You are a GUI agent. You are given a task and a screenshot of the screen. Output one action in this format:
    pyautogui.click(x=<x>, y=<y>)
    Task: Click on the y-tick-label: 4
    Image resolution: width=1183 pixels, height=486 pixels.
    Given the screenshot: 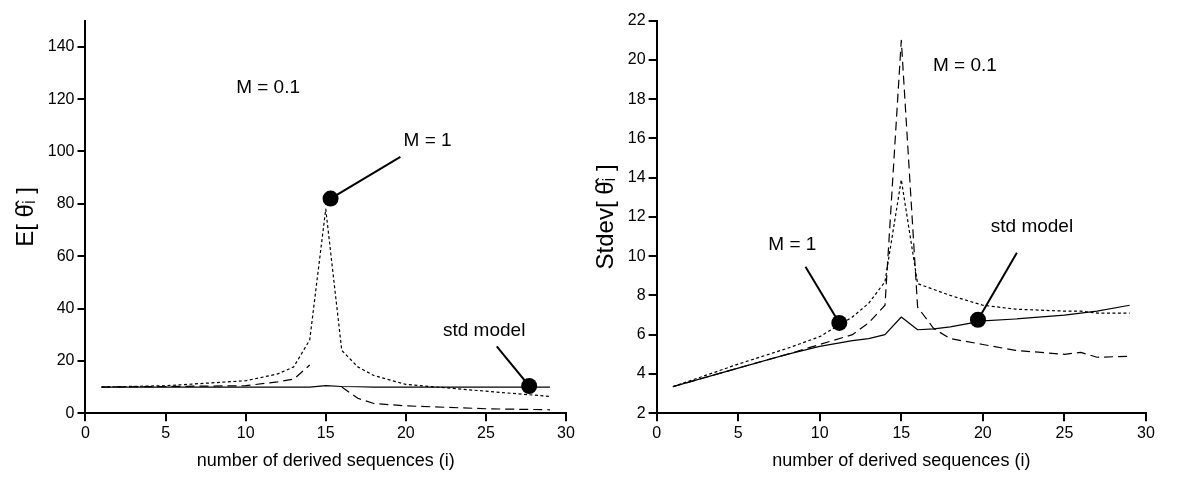 What is the action you would take?
    pyautogui.click(x=641, y=373)
    